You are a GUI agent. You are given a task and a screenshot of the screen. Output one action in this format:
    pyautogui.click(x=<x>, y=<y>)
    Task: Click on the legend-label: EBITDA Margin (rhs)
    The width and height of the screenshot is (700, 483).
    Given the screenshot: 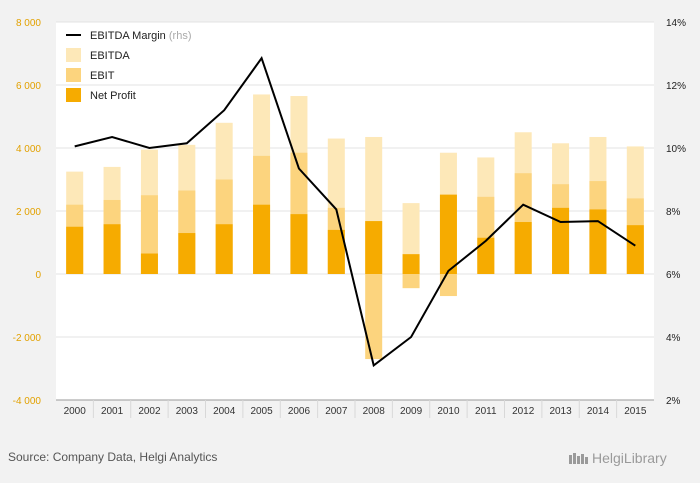 What is the action you would take?
    pyautogui.click(x=140, y=36)
    